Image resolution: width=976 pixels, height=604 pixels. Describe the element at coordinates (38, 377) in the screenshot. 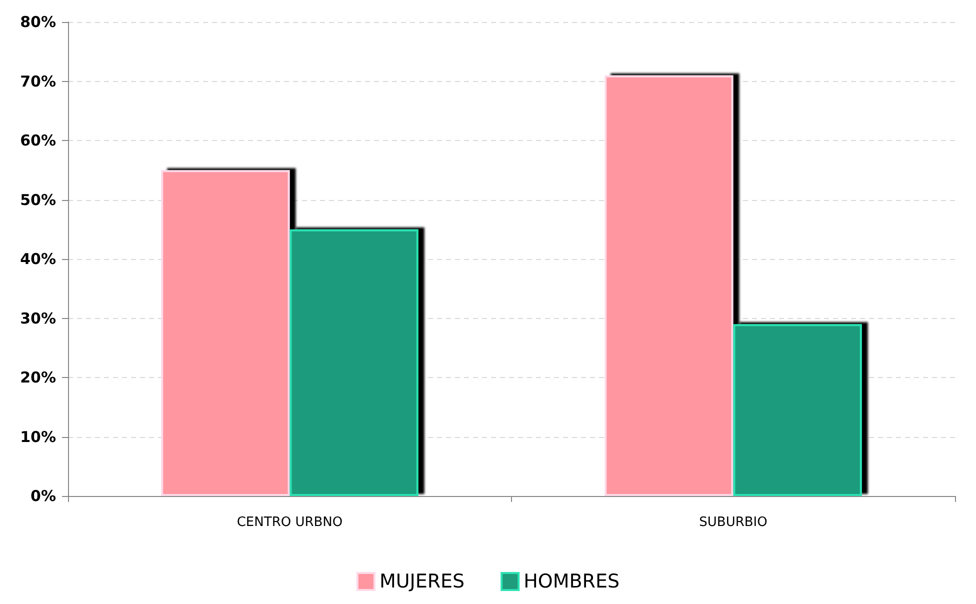

I see `y-tick-label: 20%` at that location.